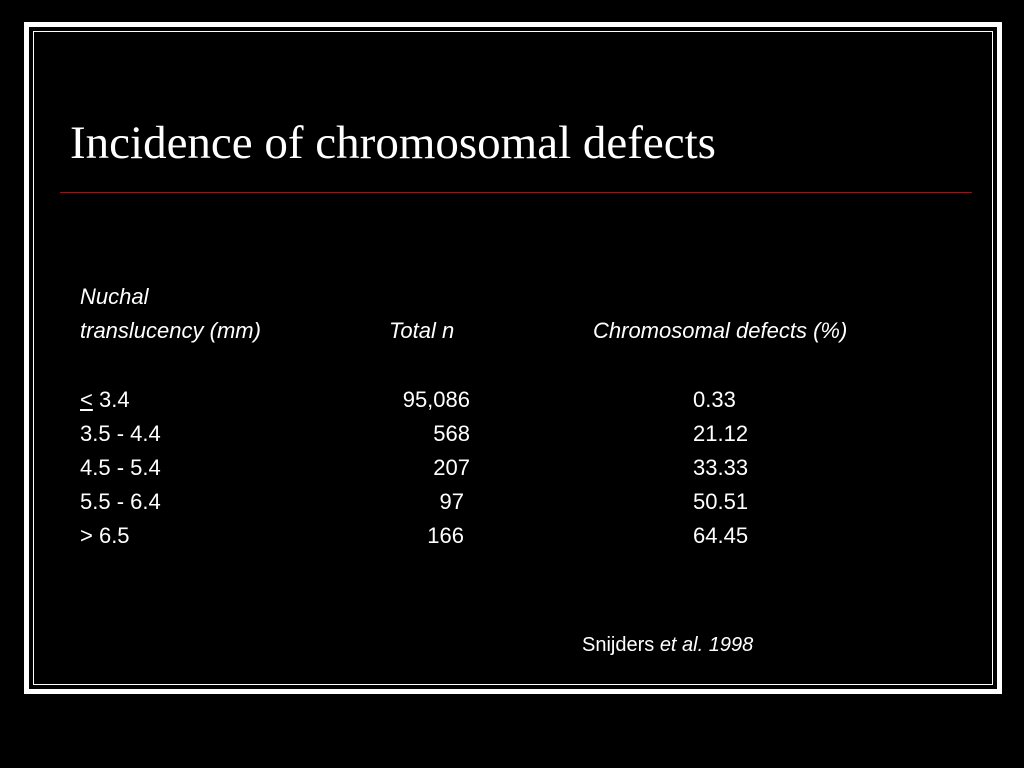  What do you see at coordinates (105, 535) in the screenshot?
I see `row-5-range: > 6.5` at bounding box center [105, 535].